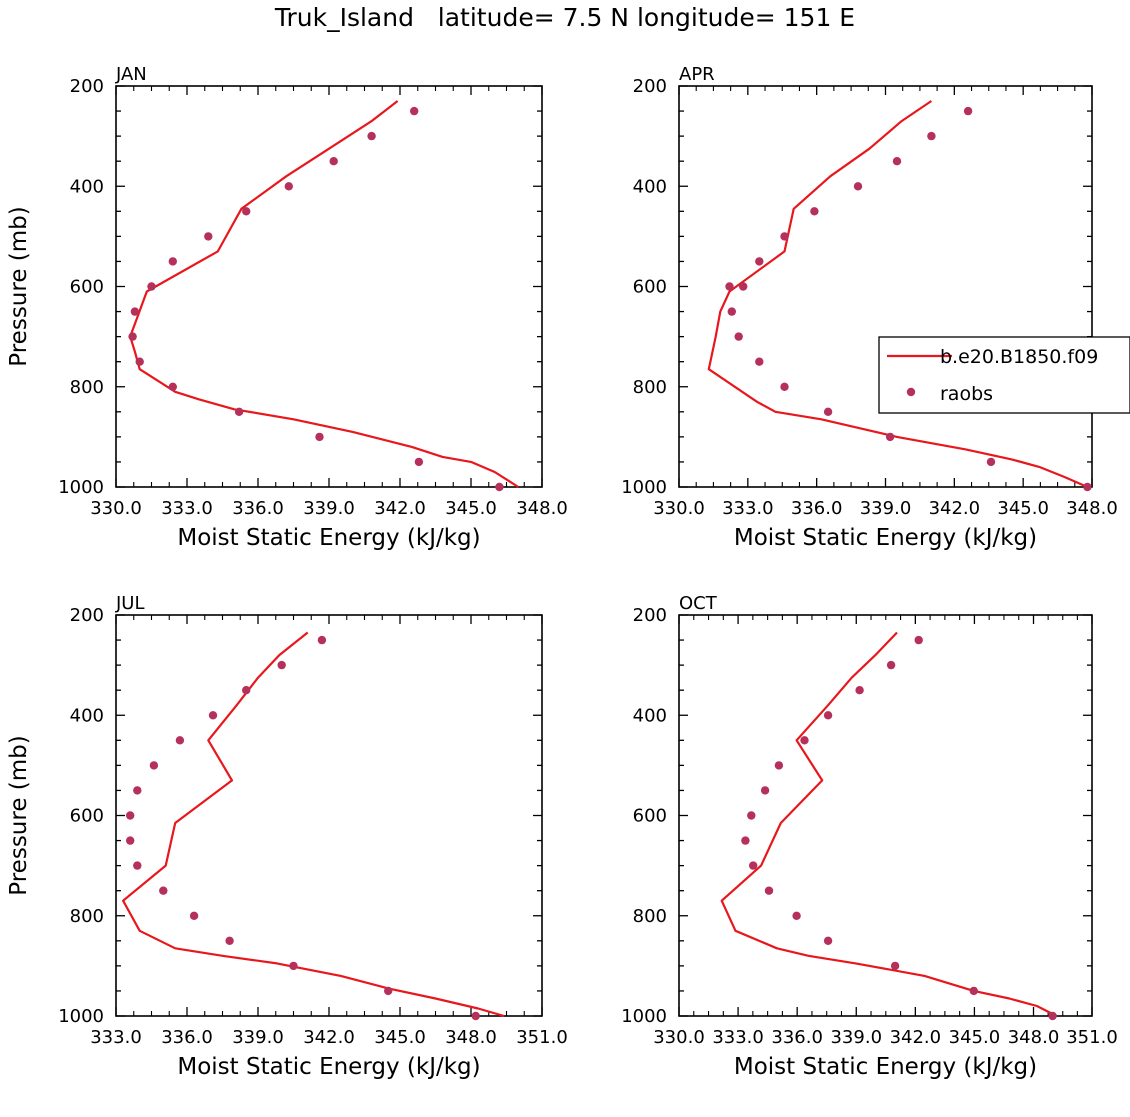 The height and width of the screenshot is (1117, 1130). I want to click on legend-label-obs: raobs, so click(966, 394).